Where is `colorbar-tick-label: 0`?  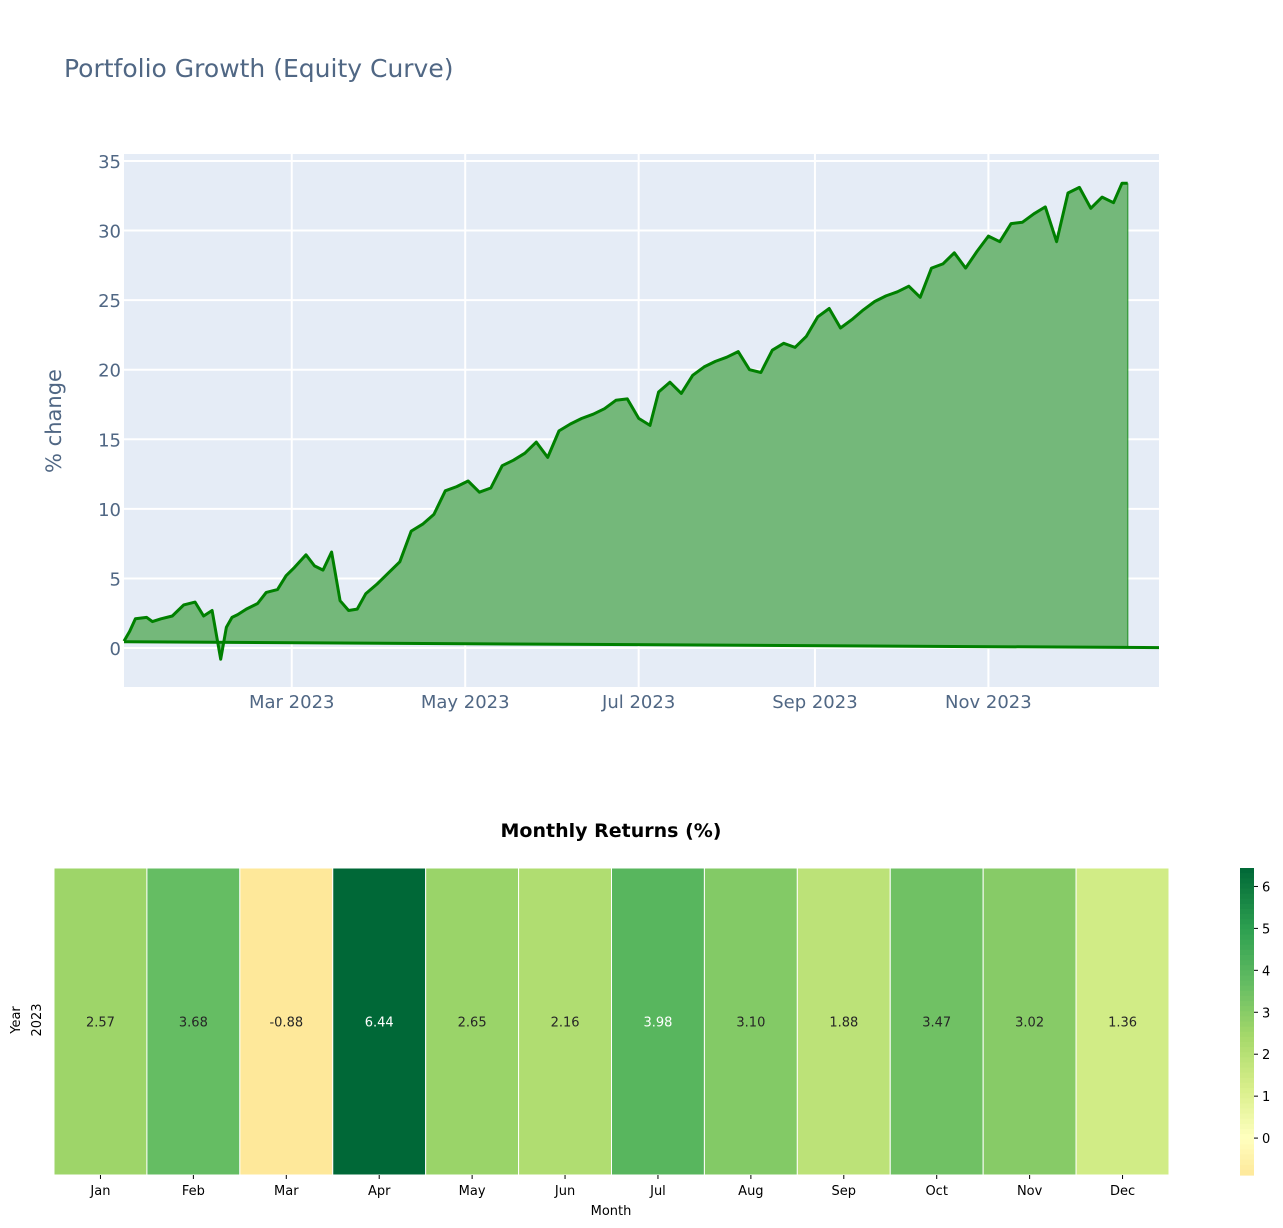 colorbar-tick-label: 0 is located at coordinates (1266, 1139).